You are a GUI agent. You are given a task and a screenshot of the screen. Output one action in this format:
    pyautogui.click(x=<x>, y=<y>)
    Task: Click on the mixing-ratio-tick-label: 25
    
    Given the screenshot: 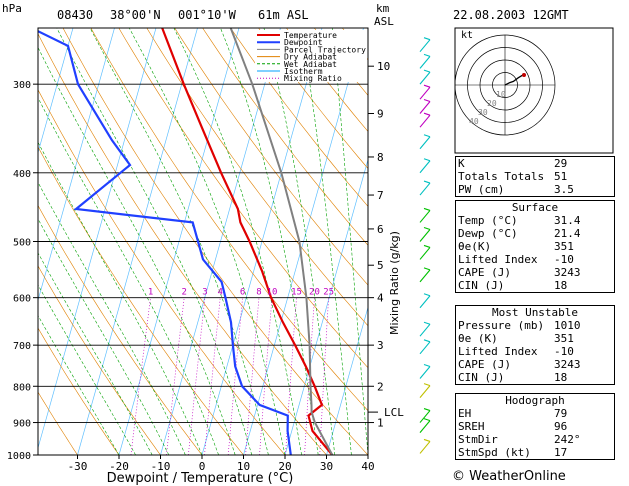 What is the action you would take?
    pyautogui.click(x=328, y=293)
    